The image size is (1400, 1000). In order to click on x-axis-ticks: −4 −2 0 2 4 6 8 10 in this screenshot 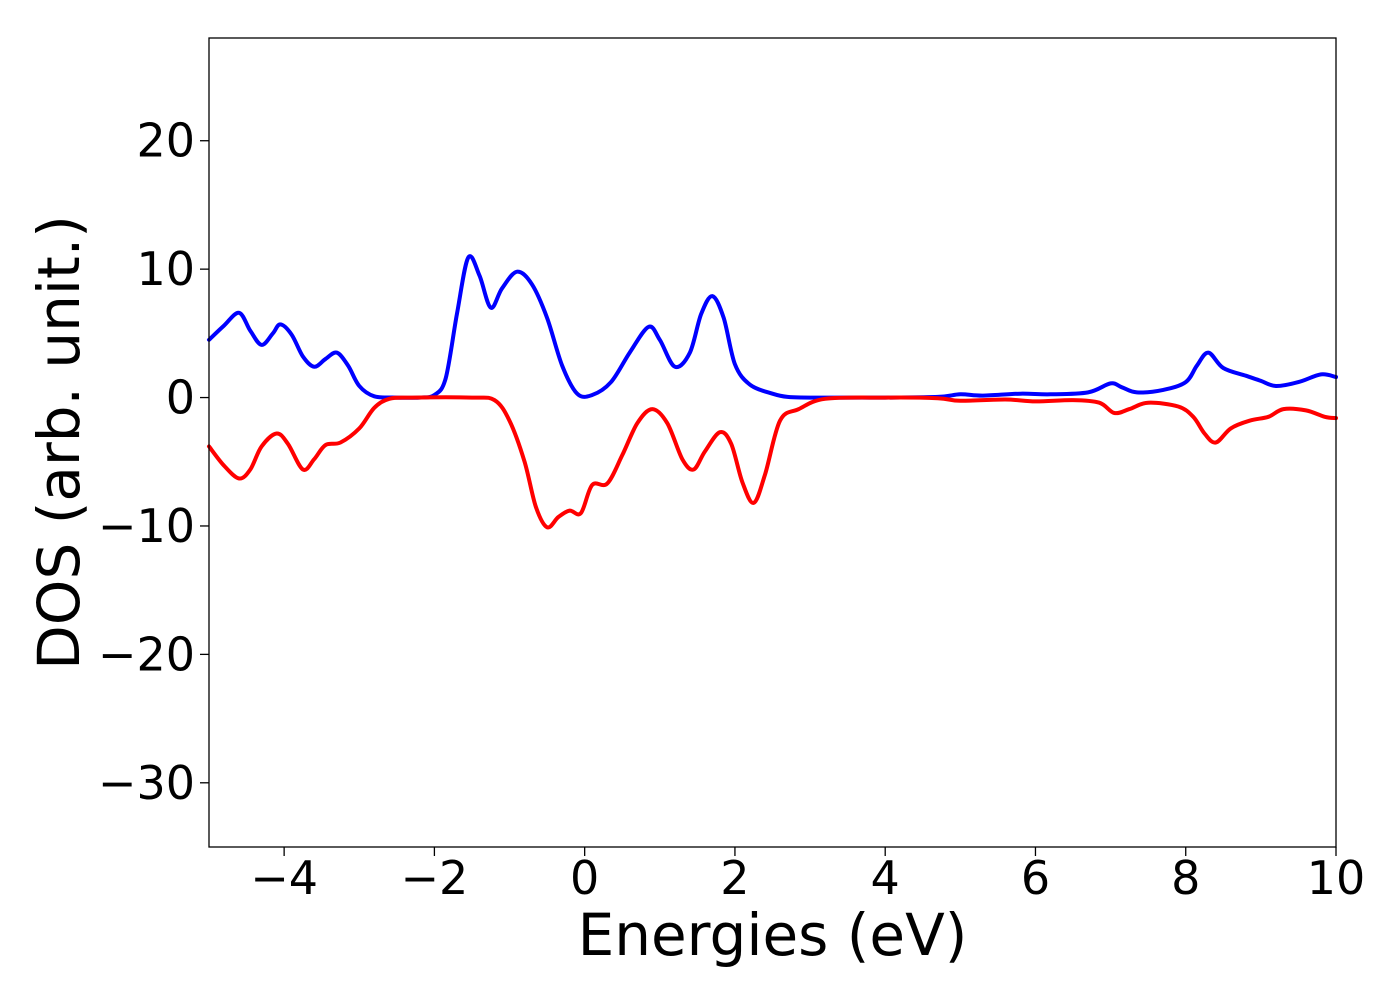, I will do `click(807, 876)`.